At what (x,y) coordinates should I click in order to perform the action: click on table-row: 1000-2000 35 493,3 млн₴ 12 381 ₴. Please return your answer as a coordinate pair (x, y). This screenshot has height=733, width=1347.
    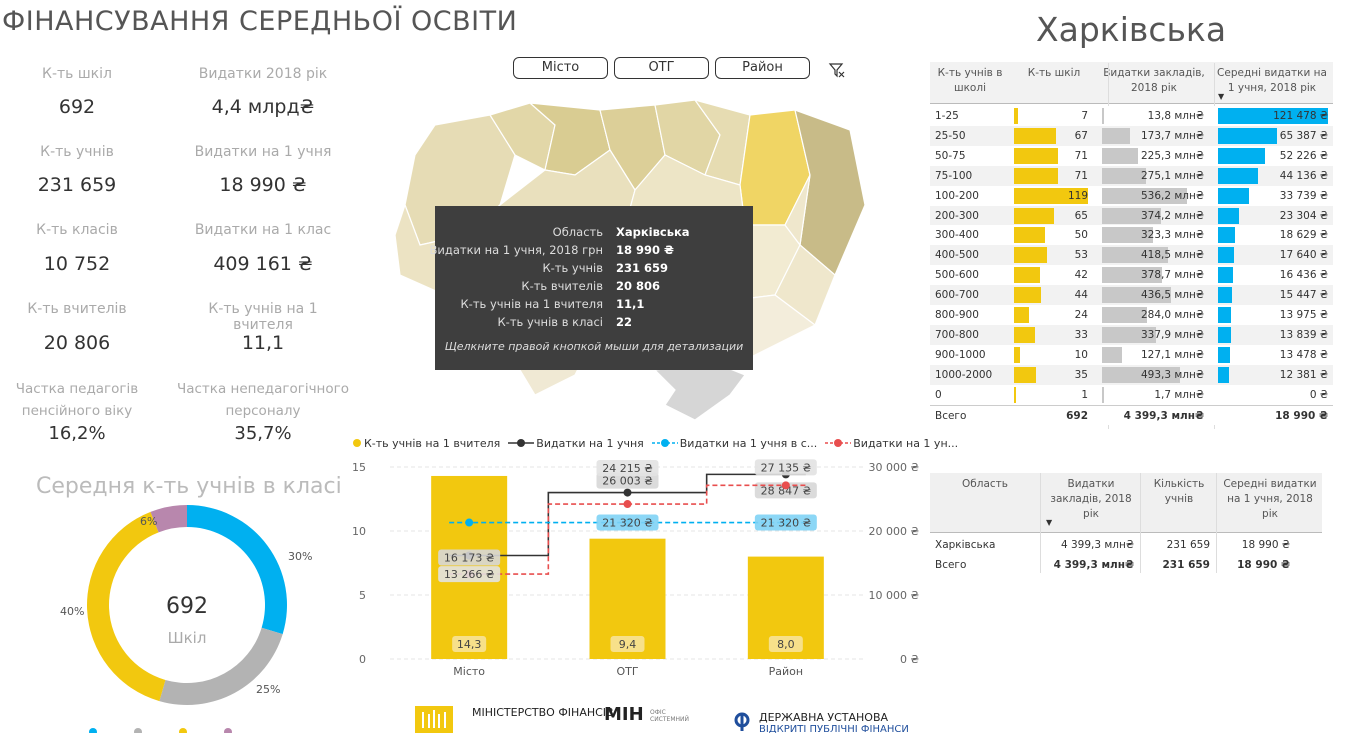
    Looking at the image, I should click on (1131, 374).